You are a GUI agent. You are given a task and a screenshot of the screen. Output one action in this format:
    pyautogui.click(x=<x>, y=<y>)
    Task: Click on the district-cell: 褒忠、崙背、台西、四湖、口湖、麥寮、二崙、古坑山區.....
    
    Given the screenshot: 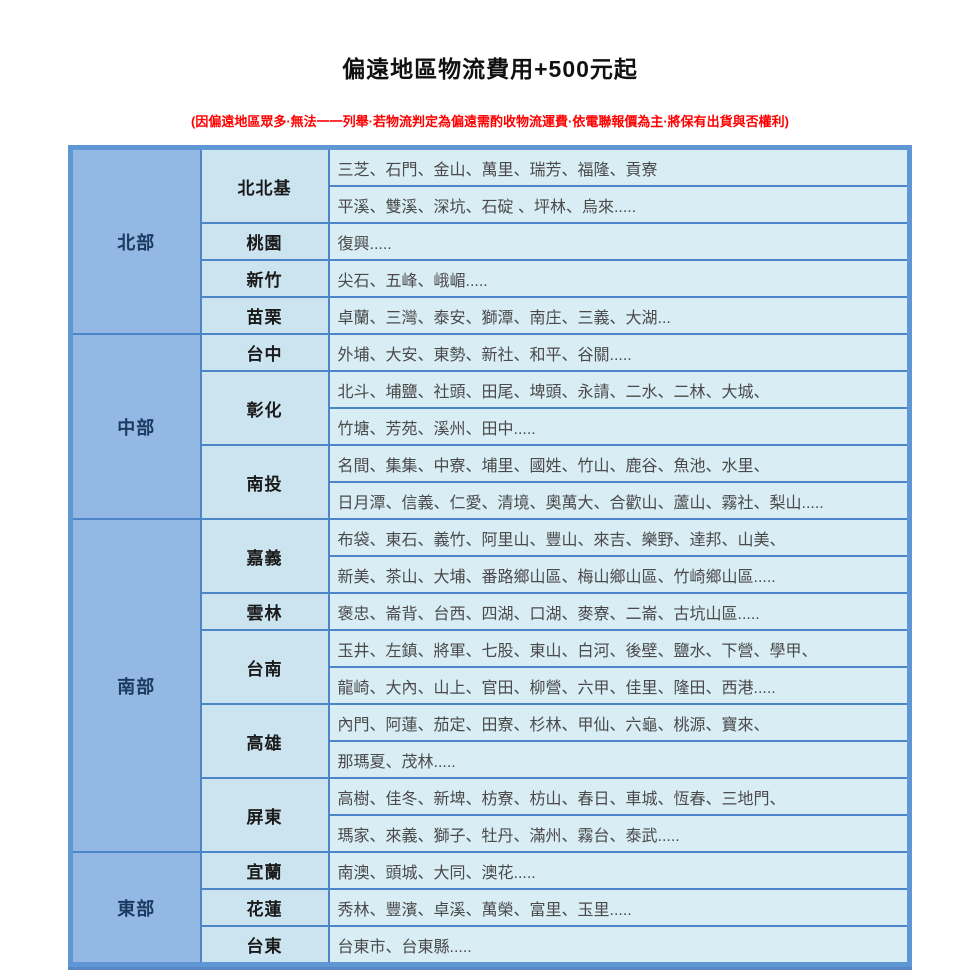 What is the action you would take?
    pyautogui.click(x=619, y=611)
    